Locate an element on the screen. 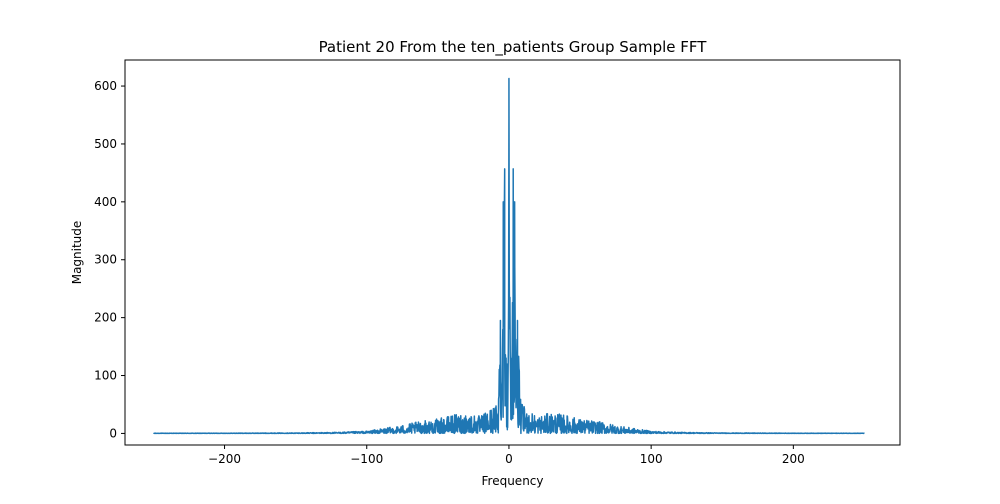  x-axis: −200 −100 0 100 200 is located at coordinates (506, 455).